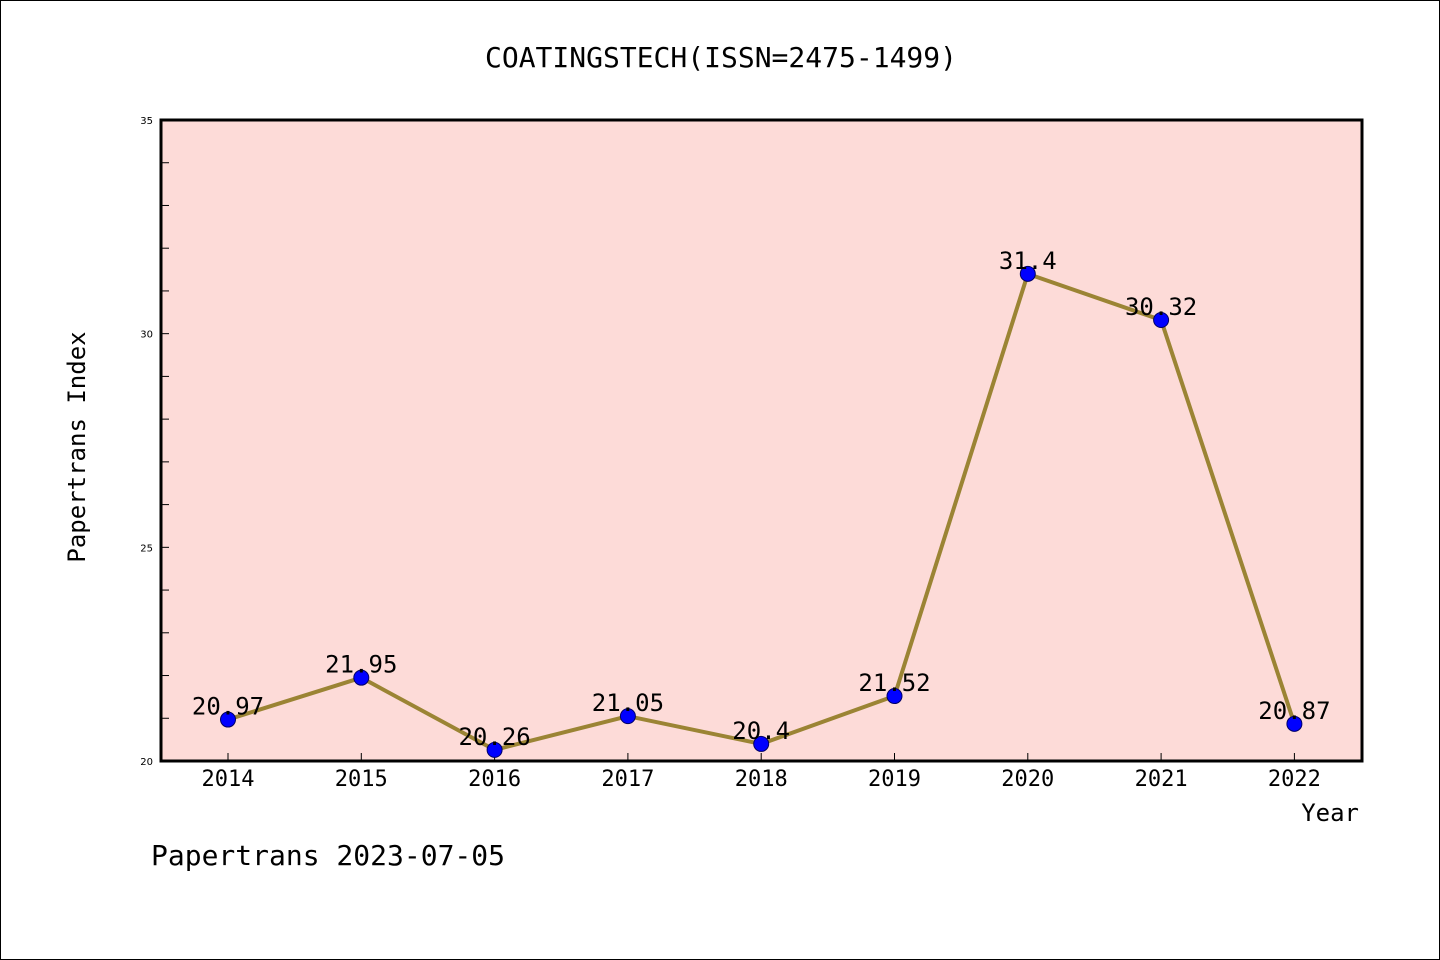 Image resolution: width=1440 pixels, height=960 pixels. What do you see at coordinates (228, 707) in the screenshot?
I see `data-point-label: 20.97` at bounding box center [228, 707].